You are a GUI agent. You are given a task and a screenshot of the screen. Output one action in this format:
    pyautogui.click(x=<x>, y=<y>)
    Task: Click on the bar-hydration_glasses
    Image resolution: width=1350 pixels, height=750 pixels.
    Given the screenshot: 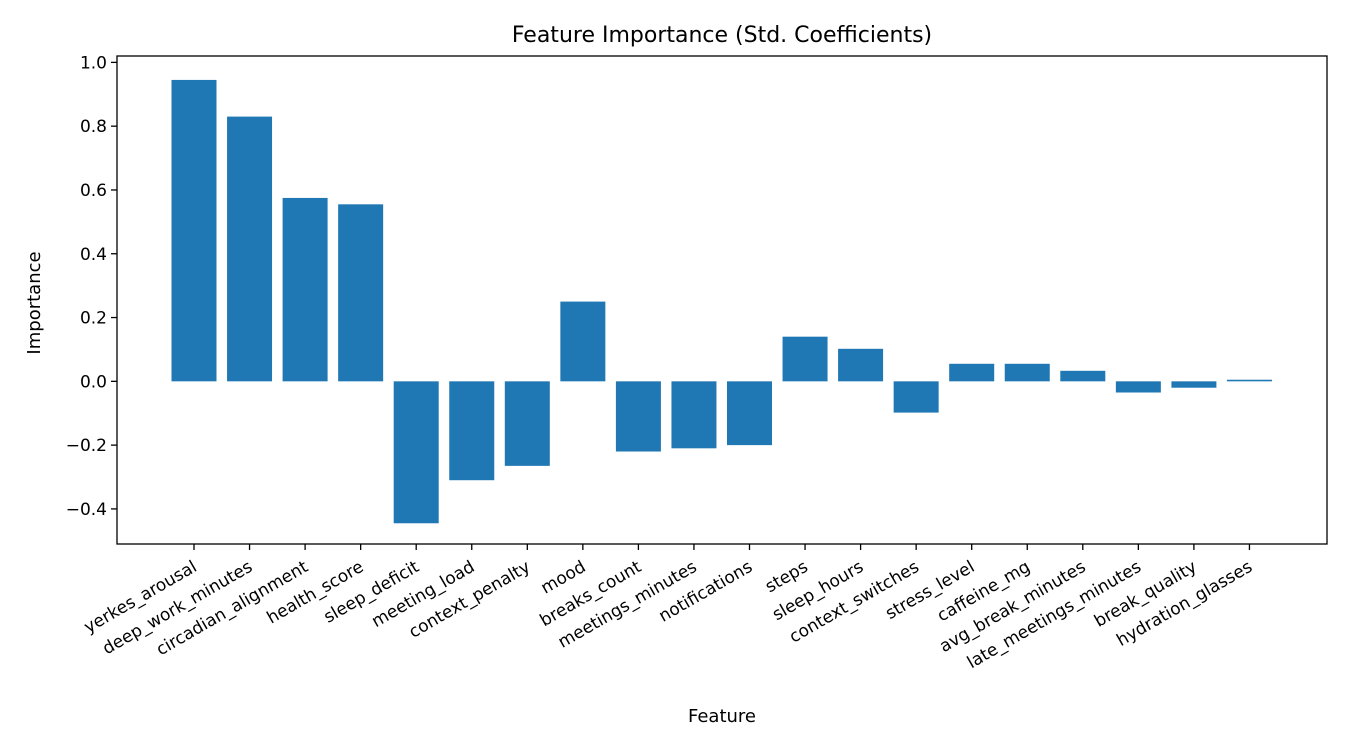 What is the action you would take?
    pyautogui.click(x=1249, y=380)
    